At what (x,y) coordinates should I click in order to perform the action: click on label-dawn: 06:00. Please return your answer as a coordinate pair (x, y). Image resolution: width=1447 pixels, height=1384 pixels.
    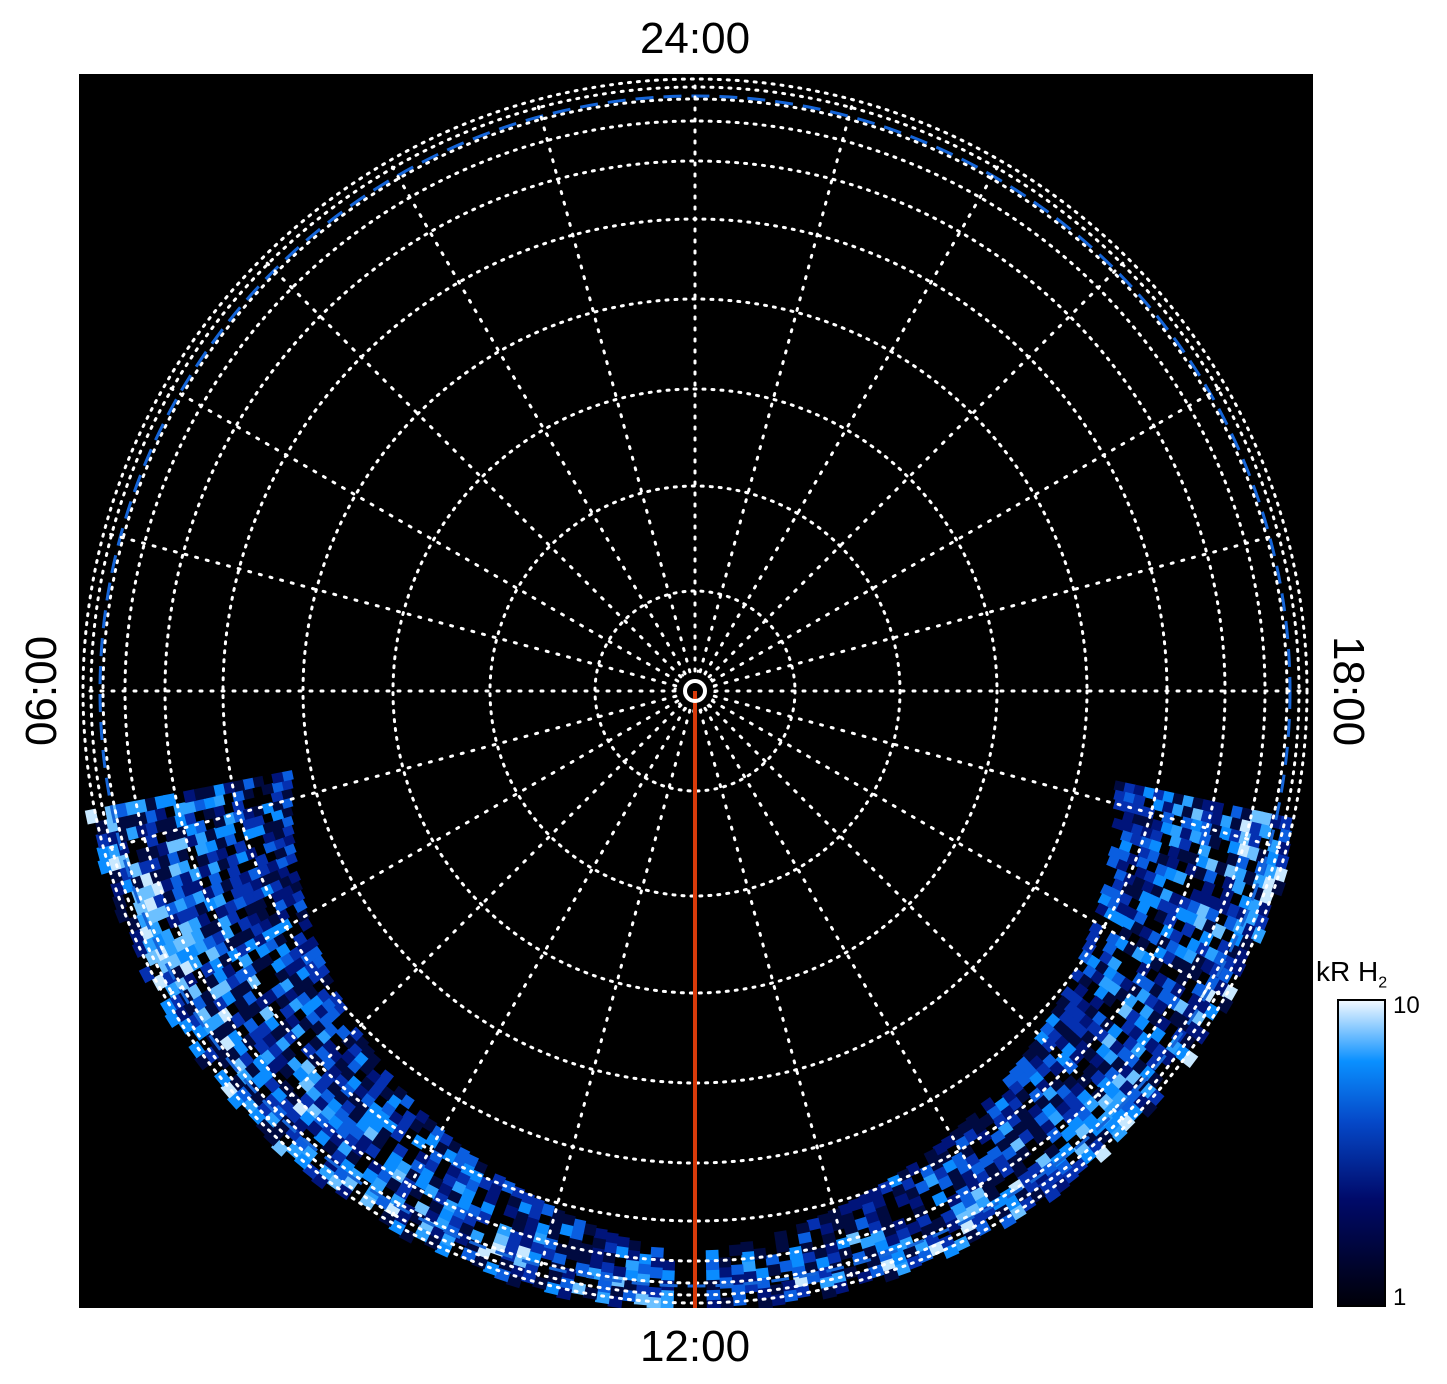
    Looking at the image, I should click on (41, 691).